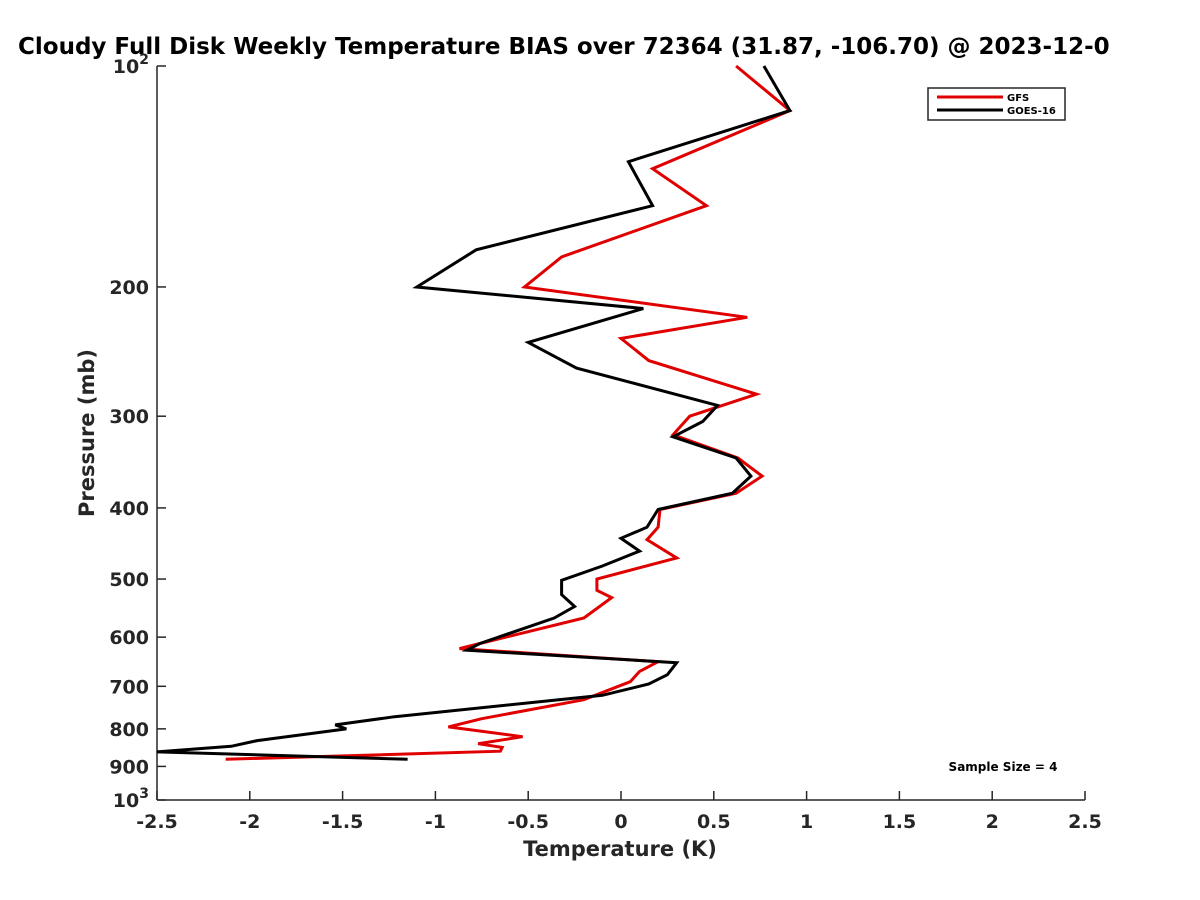 The image size is (1200, 900). What do you see at coordinates (131, 799) in the screenshot?
I see `y-tick-label: 10³` at bounding box center [131, 799].